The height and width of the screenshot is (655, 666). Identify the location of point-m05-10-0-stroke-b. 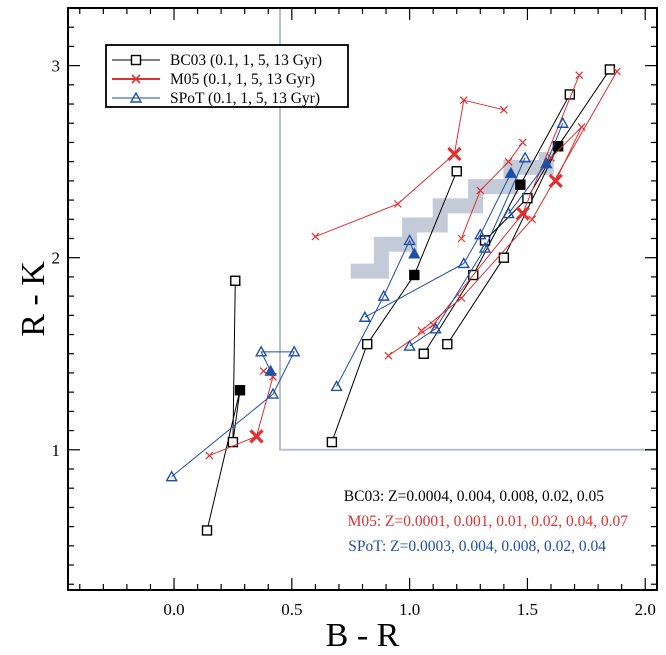
(555, 181).